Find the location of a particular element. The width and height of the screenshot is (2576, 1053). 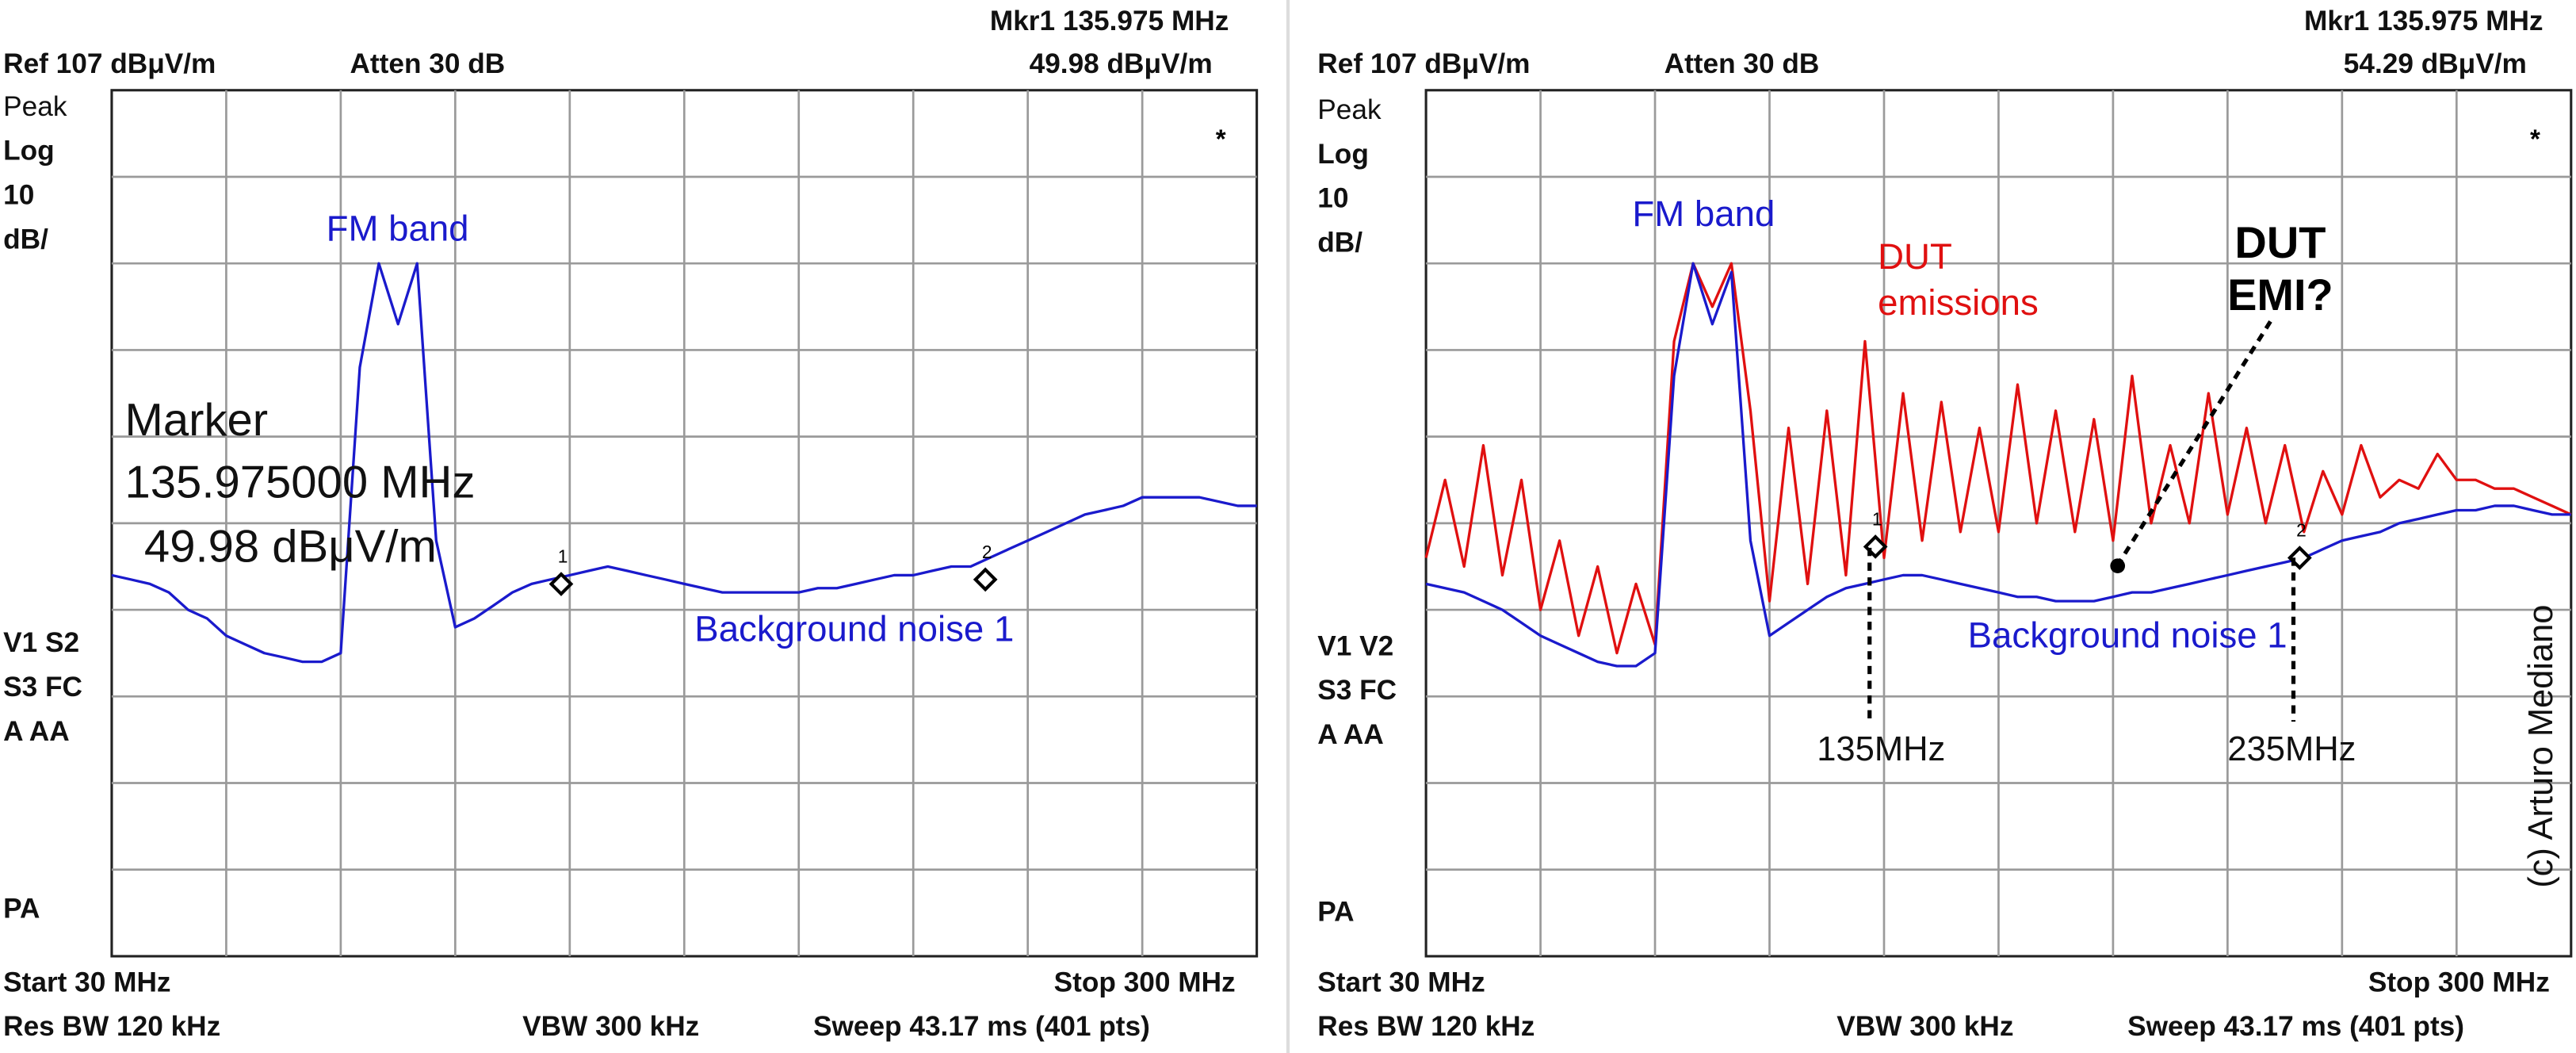

annotation: EMI? is located at coordinates (2280, 295).